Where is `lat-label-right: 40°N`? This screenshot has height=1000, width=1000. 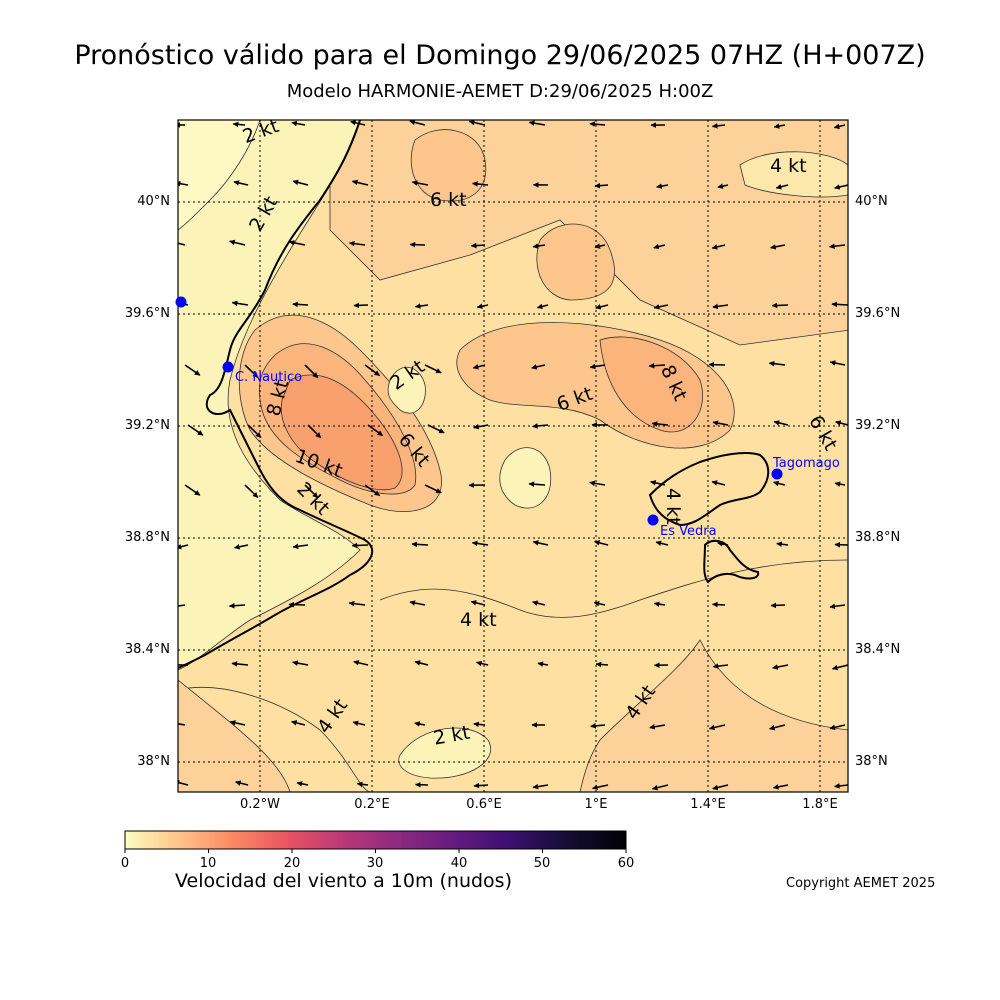
lat-label-right: 40°N is located at coordinates (871, 201).